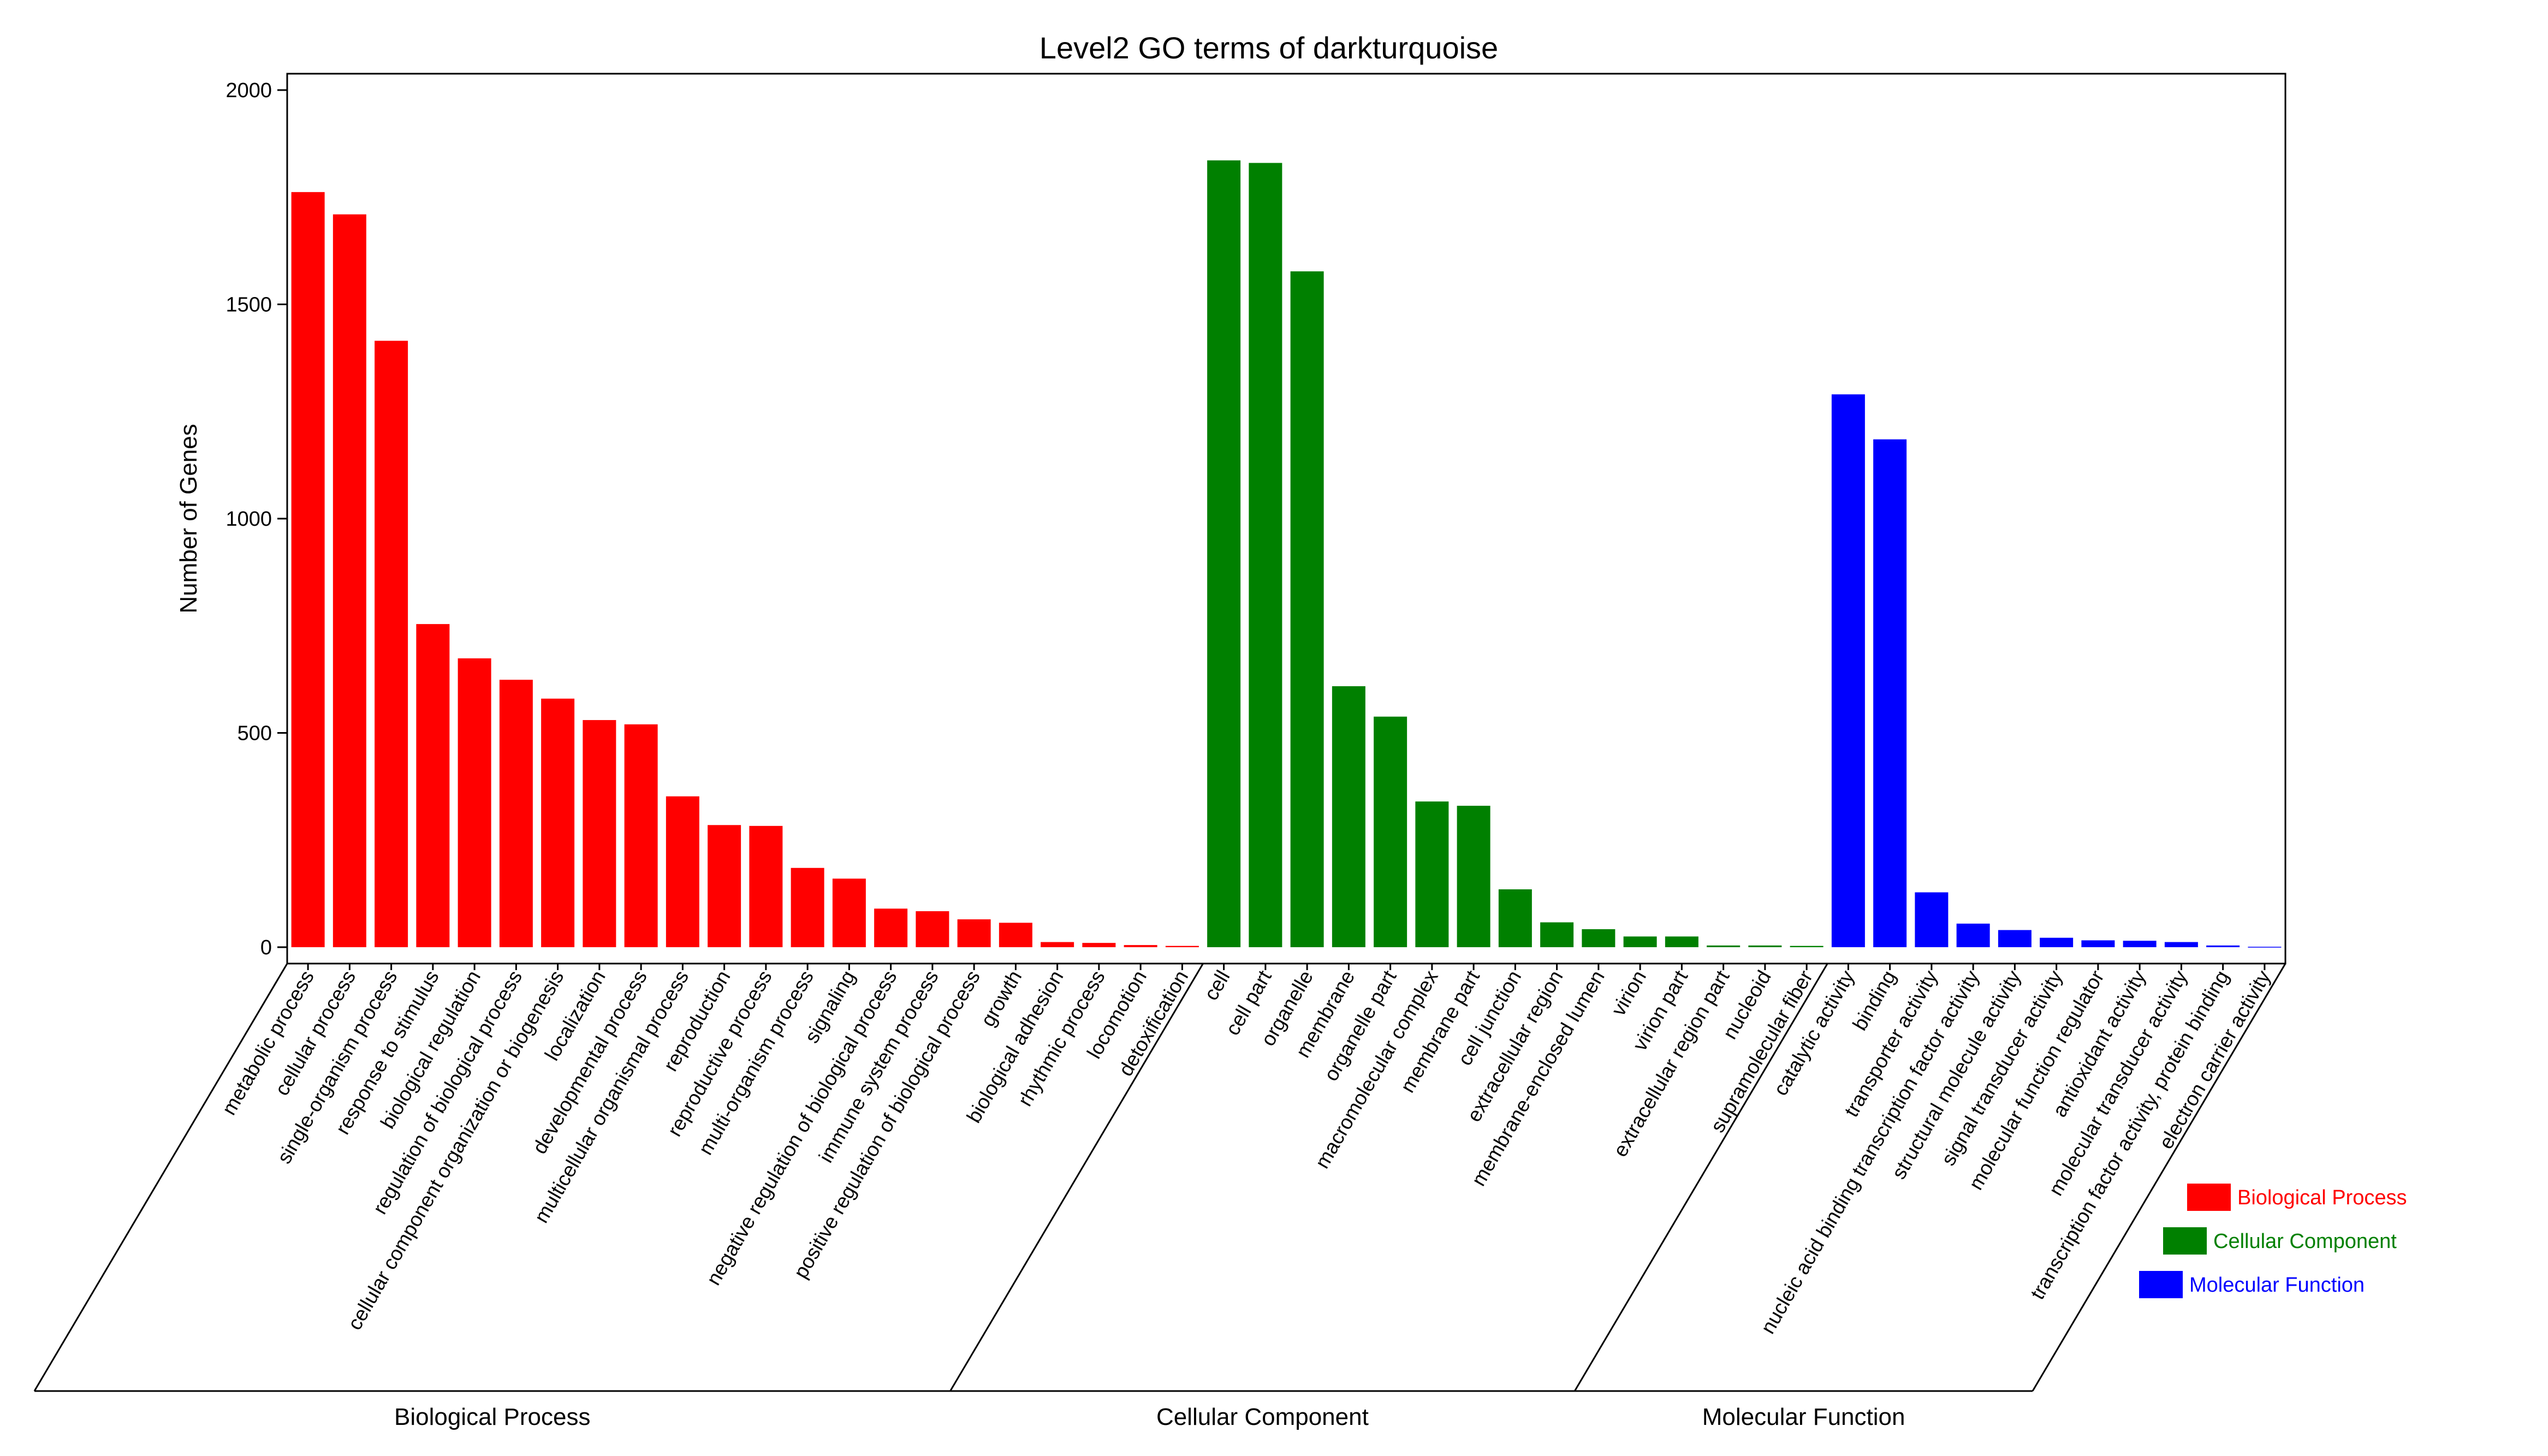 This screenshot has height=1456, width=2548. What do you see at coordinates (891, 927) in the screenshot?
I see `bar-negative-regulation-of-biological-process` at bounding box center [891, 927].